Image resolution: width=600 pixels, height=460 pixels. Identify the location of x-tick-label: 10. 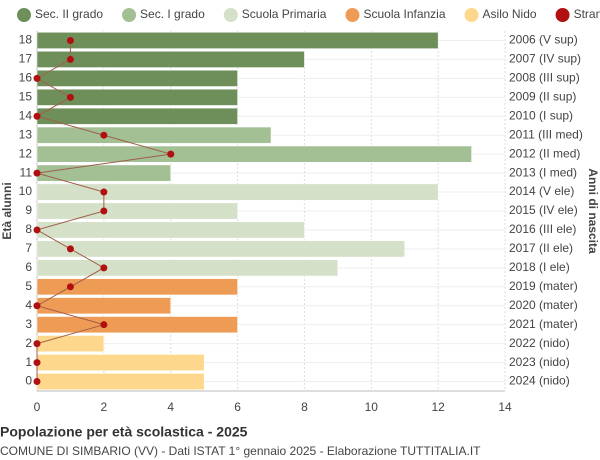
(372, 407).